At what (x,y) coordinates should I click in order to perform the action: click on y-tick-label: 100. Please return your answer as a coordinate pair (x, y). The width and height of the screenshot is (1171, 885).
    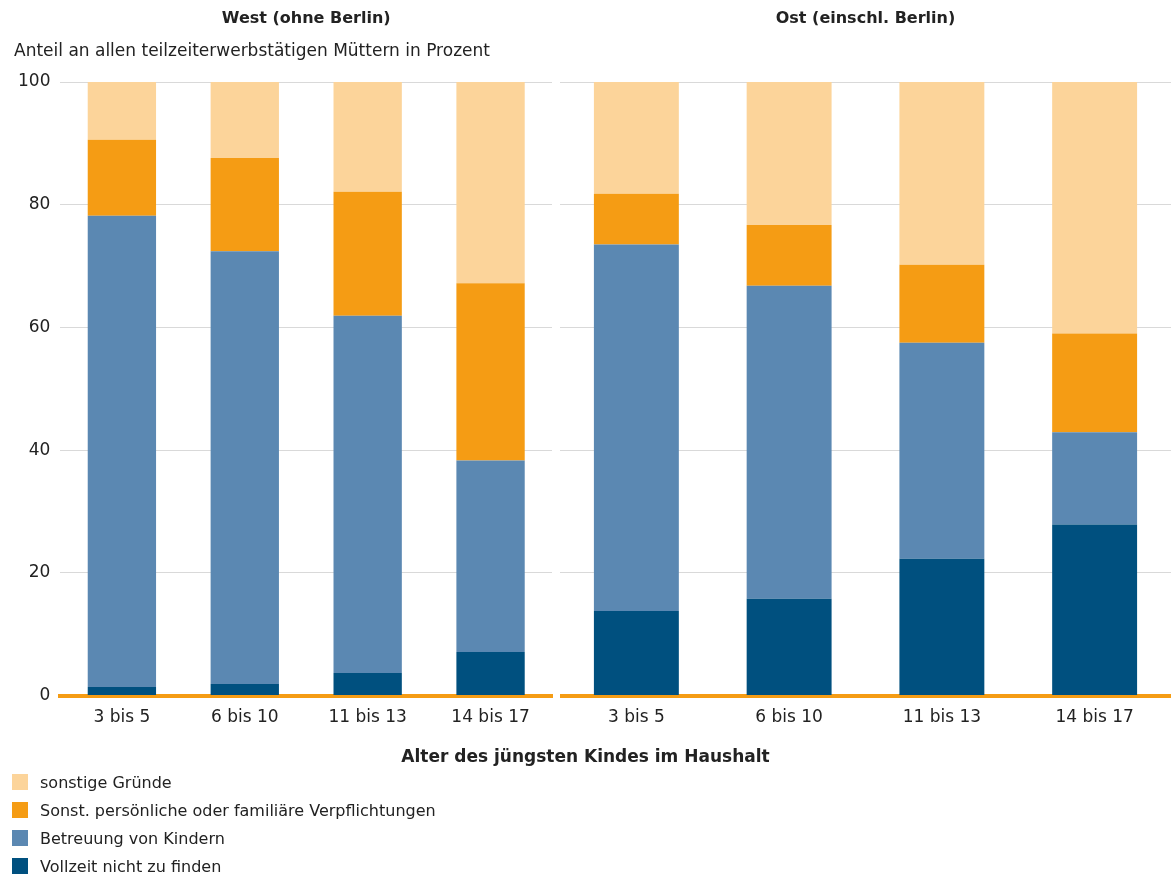
    Looking at the image, I should click on (34, 80).